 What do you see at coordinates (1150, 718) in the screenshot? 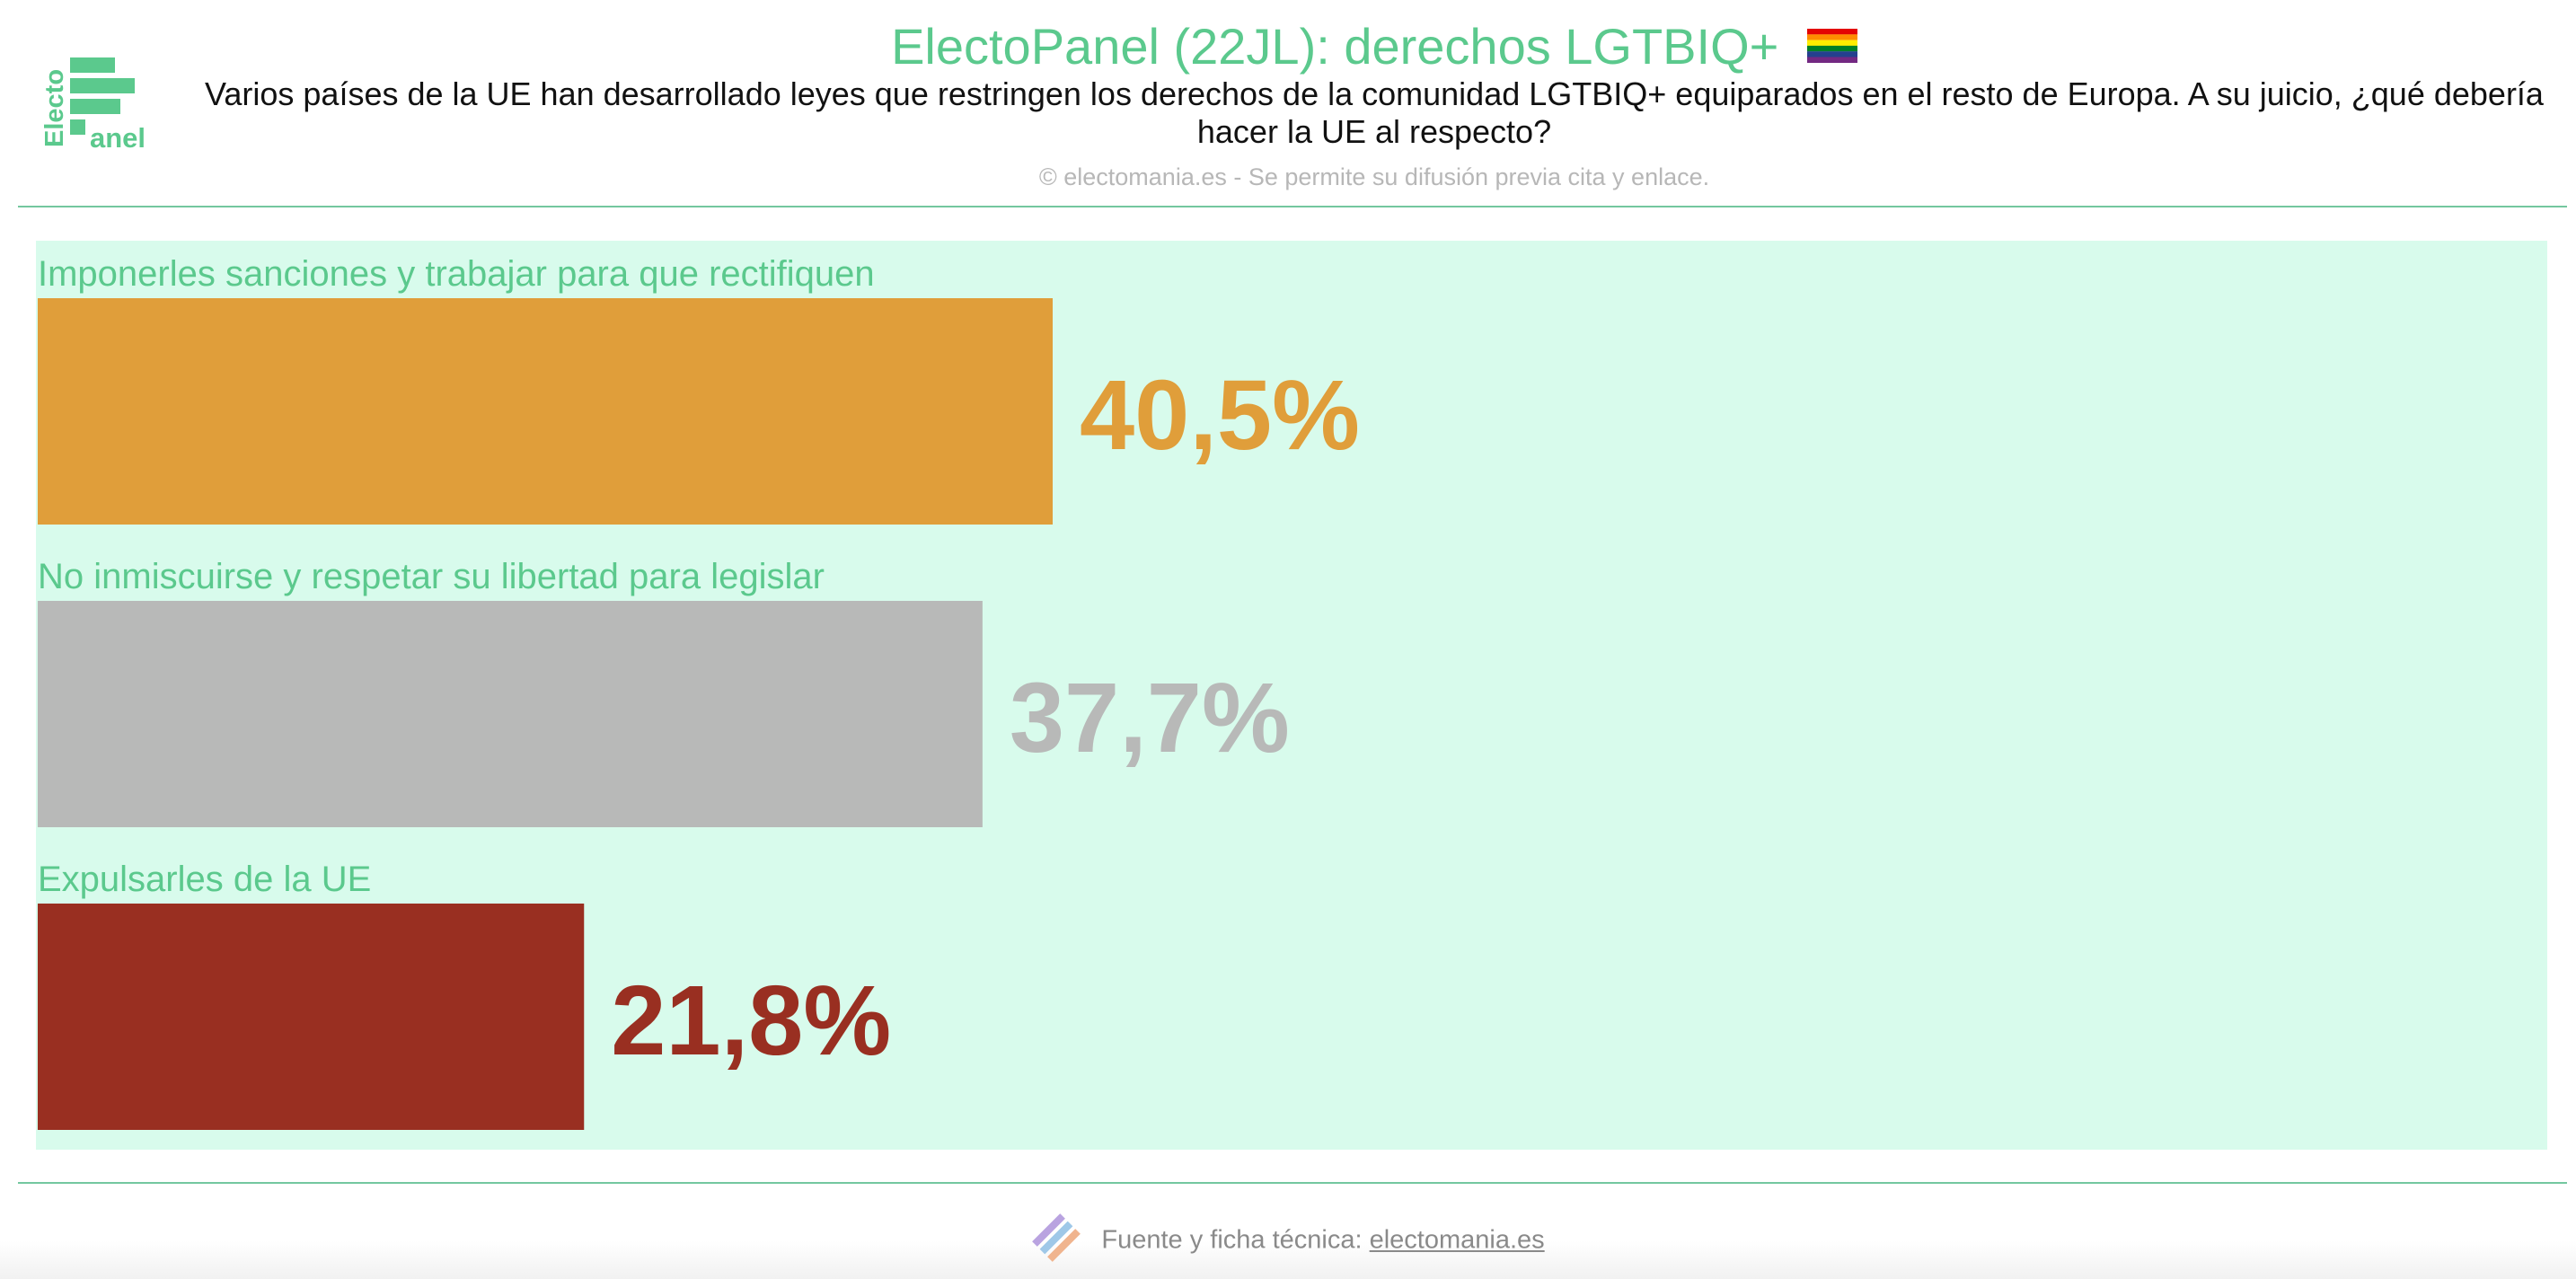
I see `value-label: 37,7%` at bounding box center [1150, 718].